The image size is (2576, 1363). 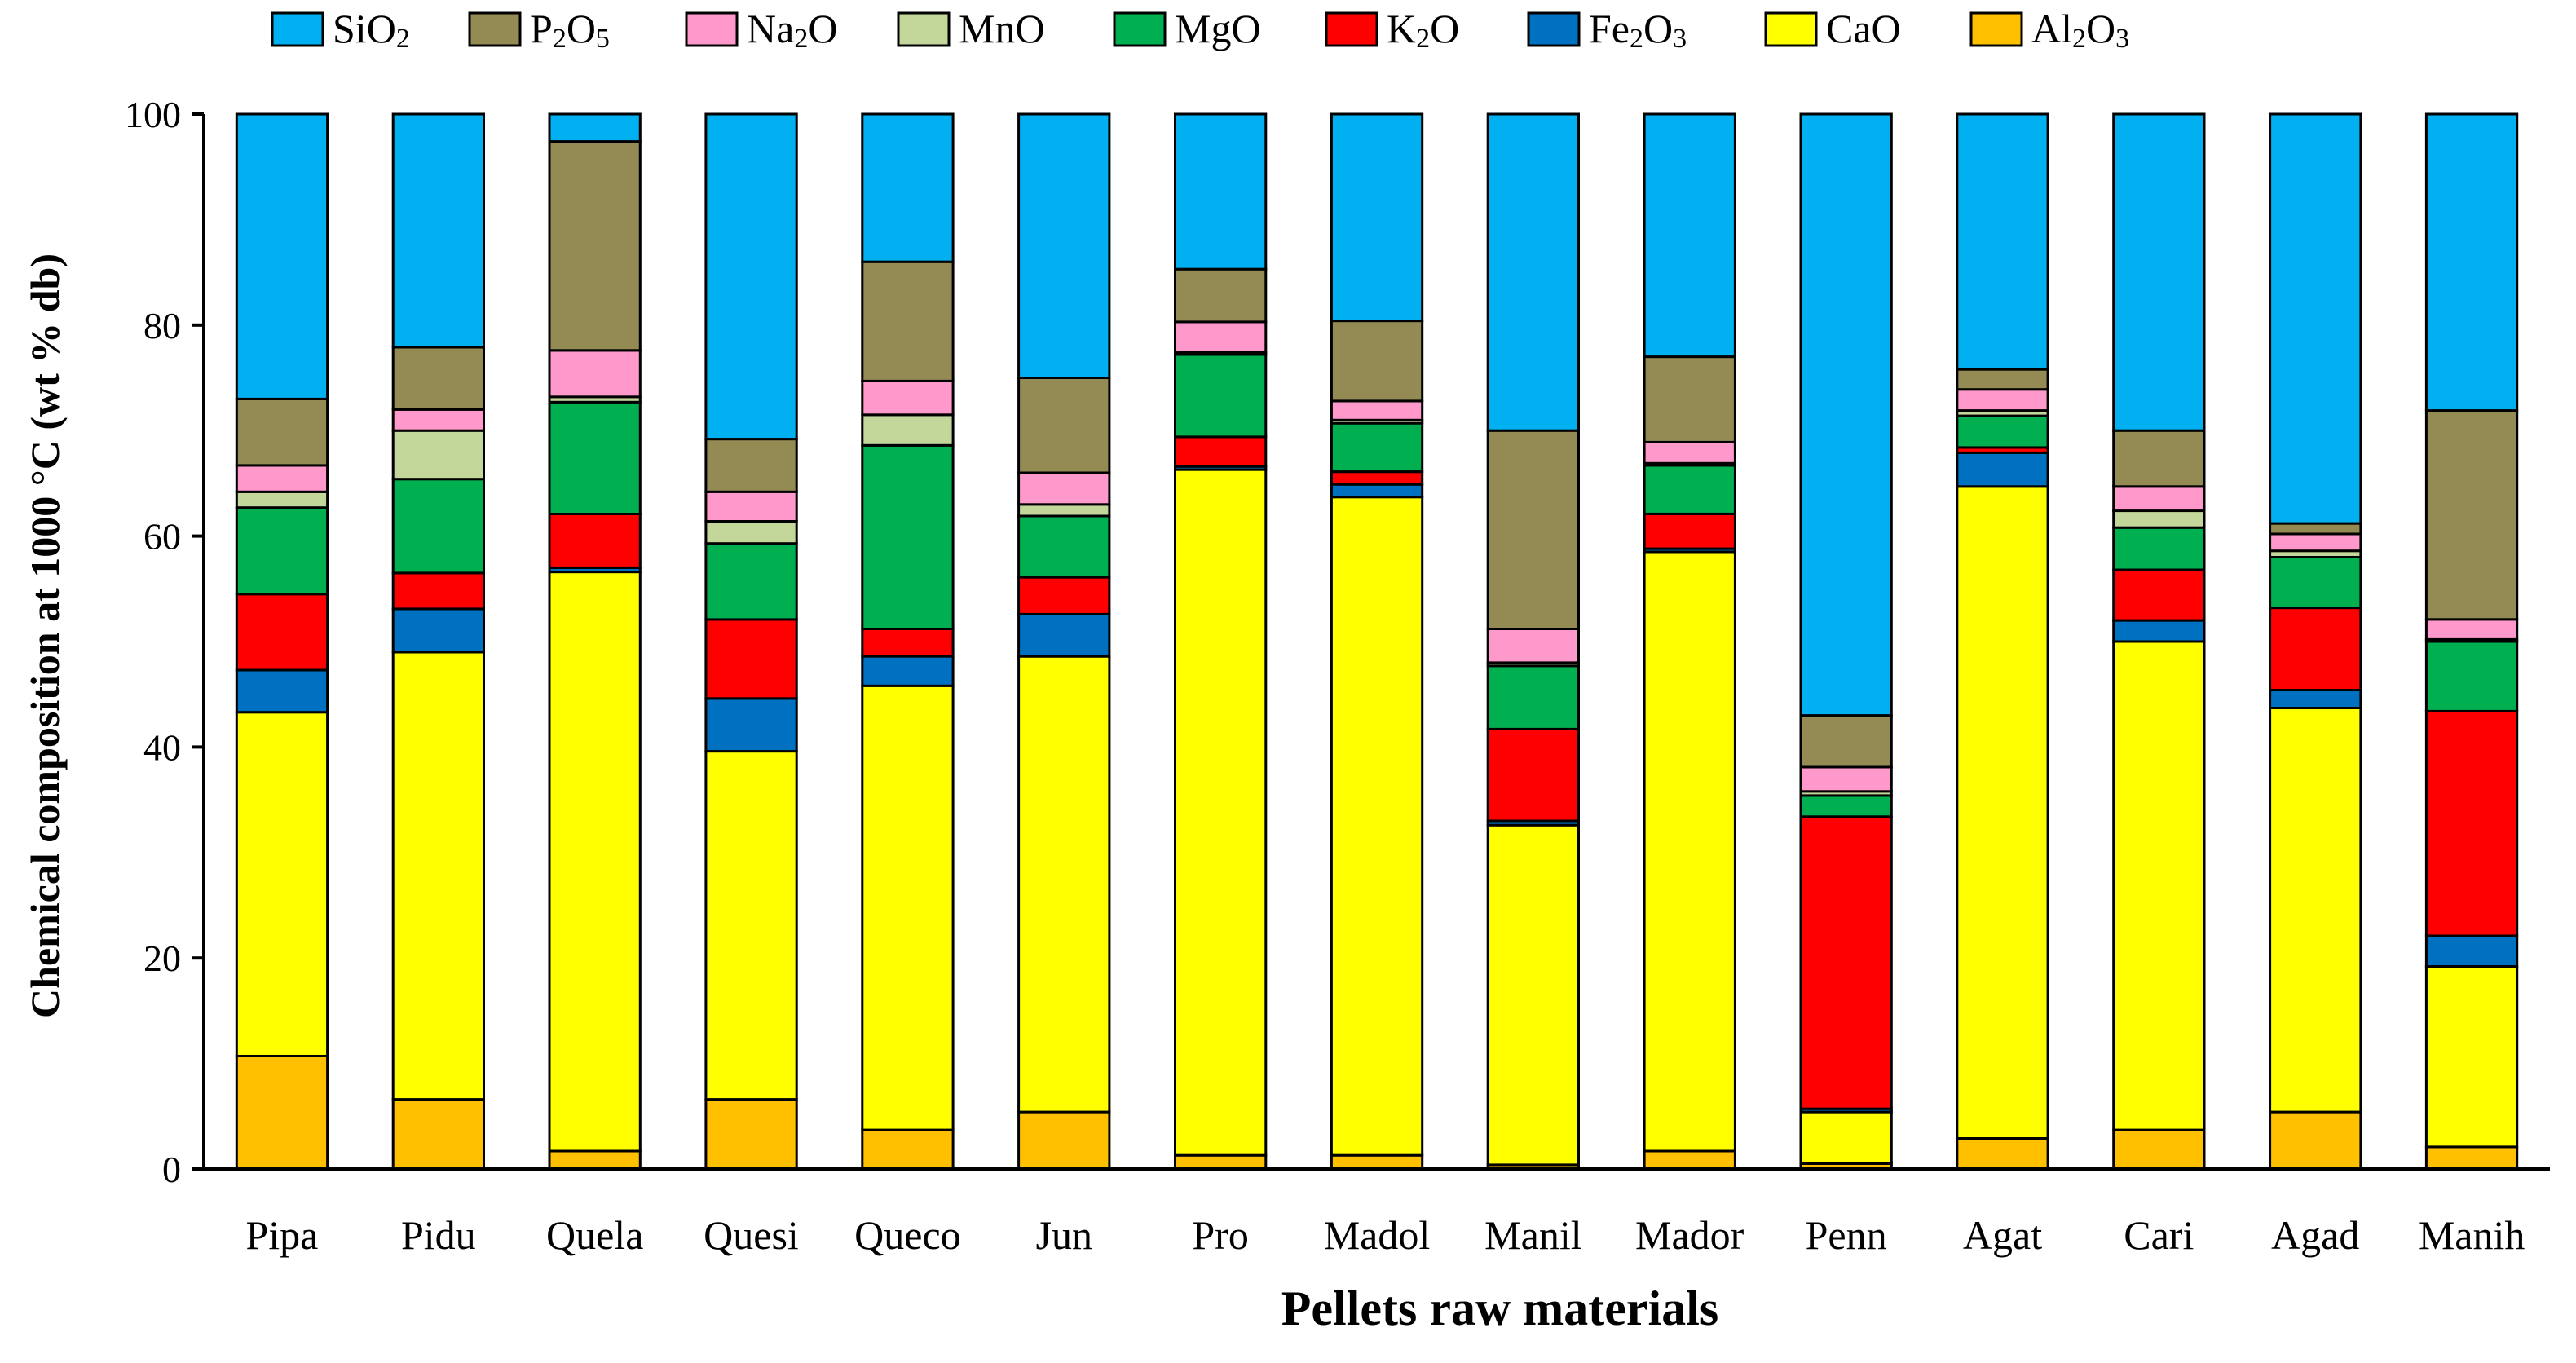 I want to click on x-tick-label: Quela, so click(x=594, y=1235).